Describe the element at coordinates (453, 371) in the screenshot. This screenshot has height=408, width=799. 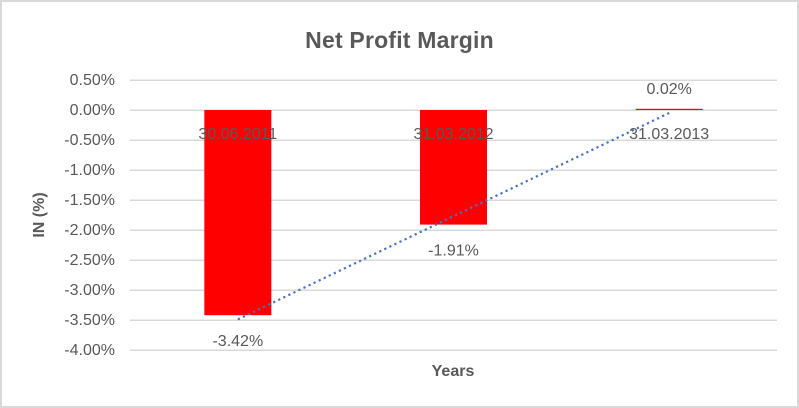
I see `x-axis-title: Years` at that location.